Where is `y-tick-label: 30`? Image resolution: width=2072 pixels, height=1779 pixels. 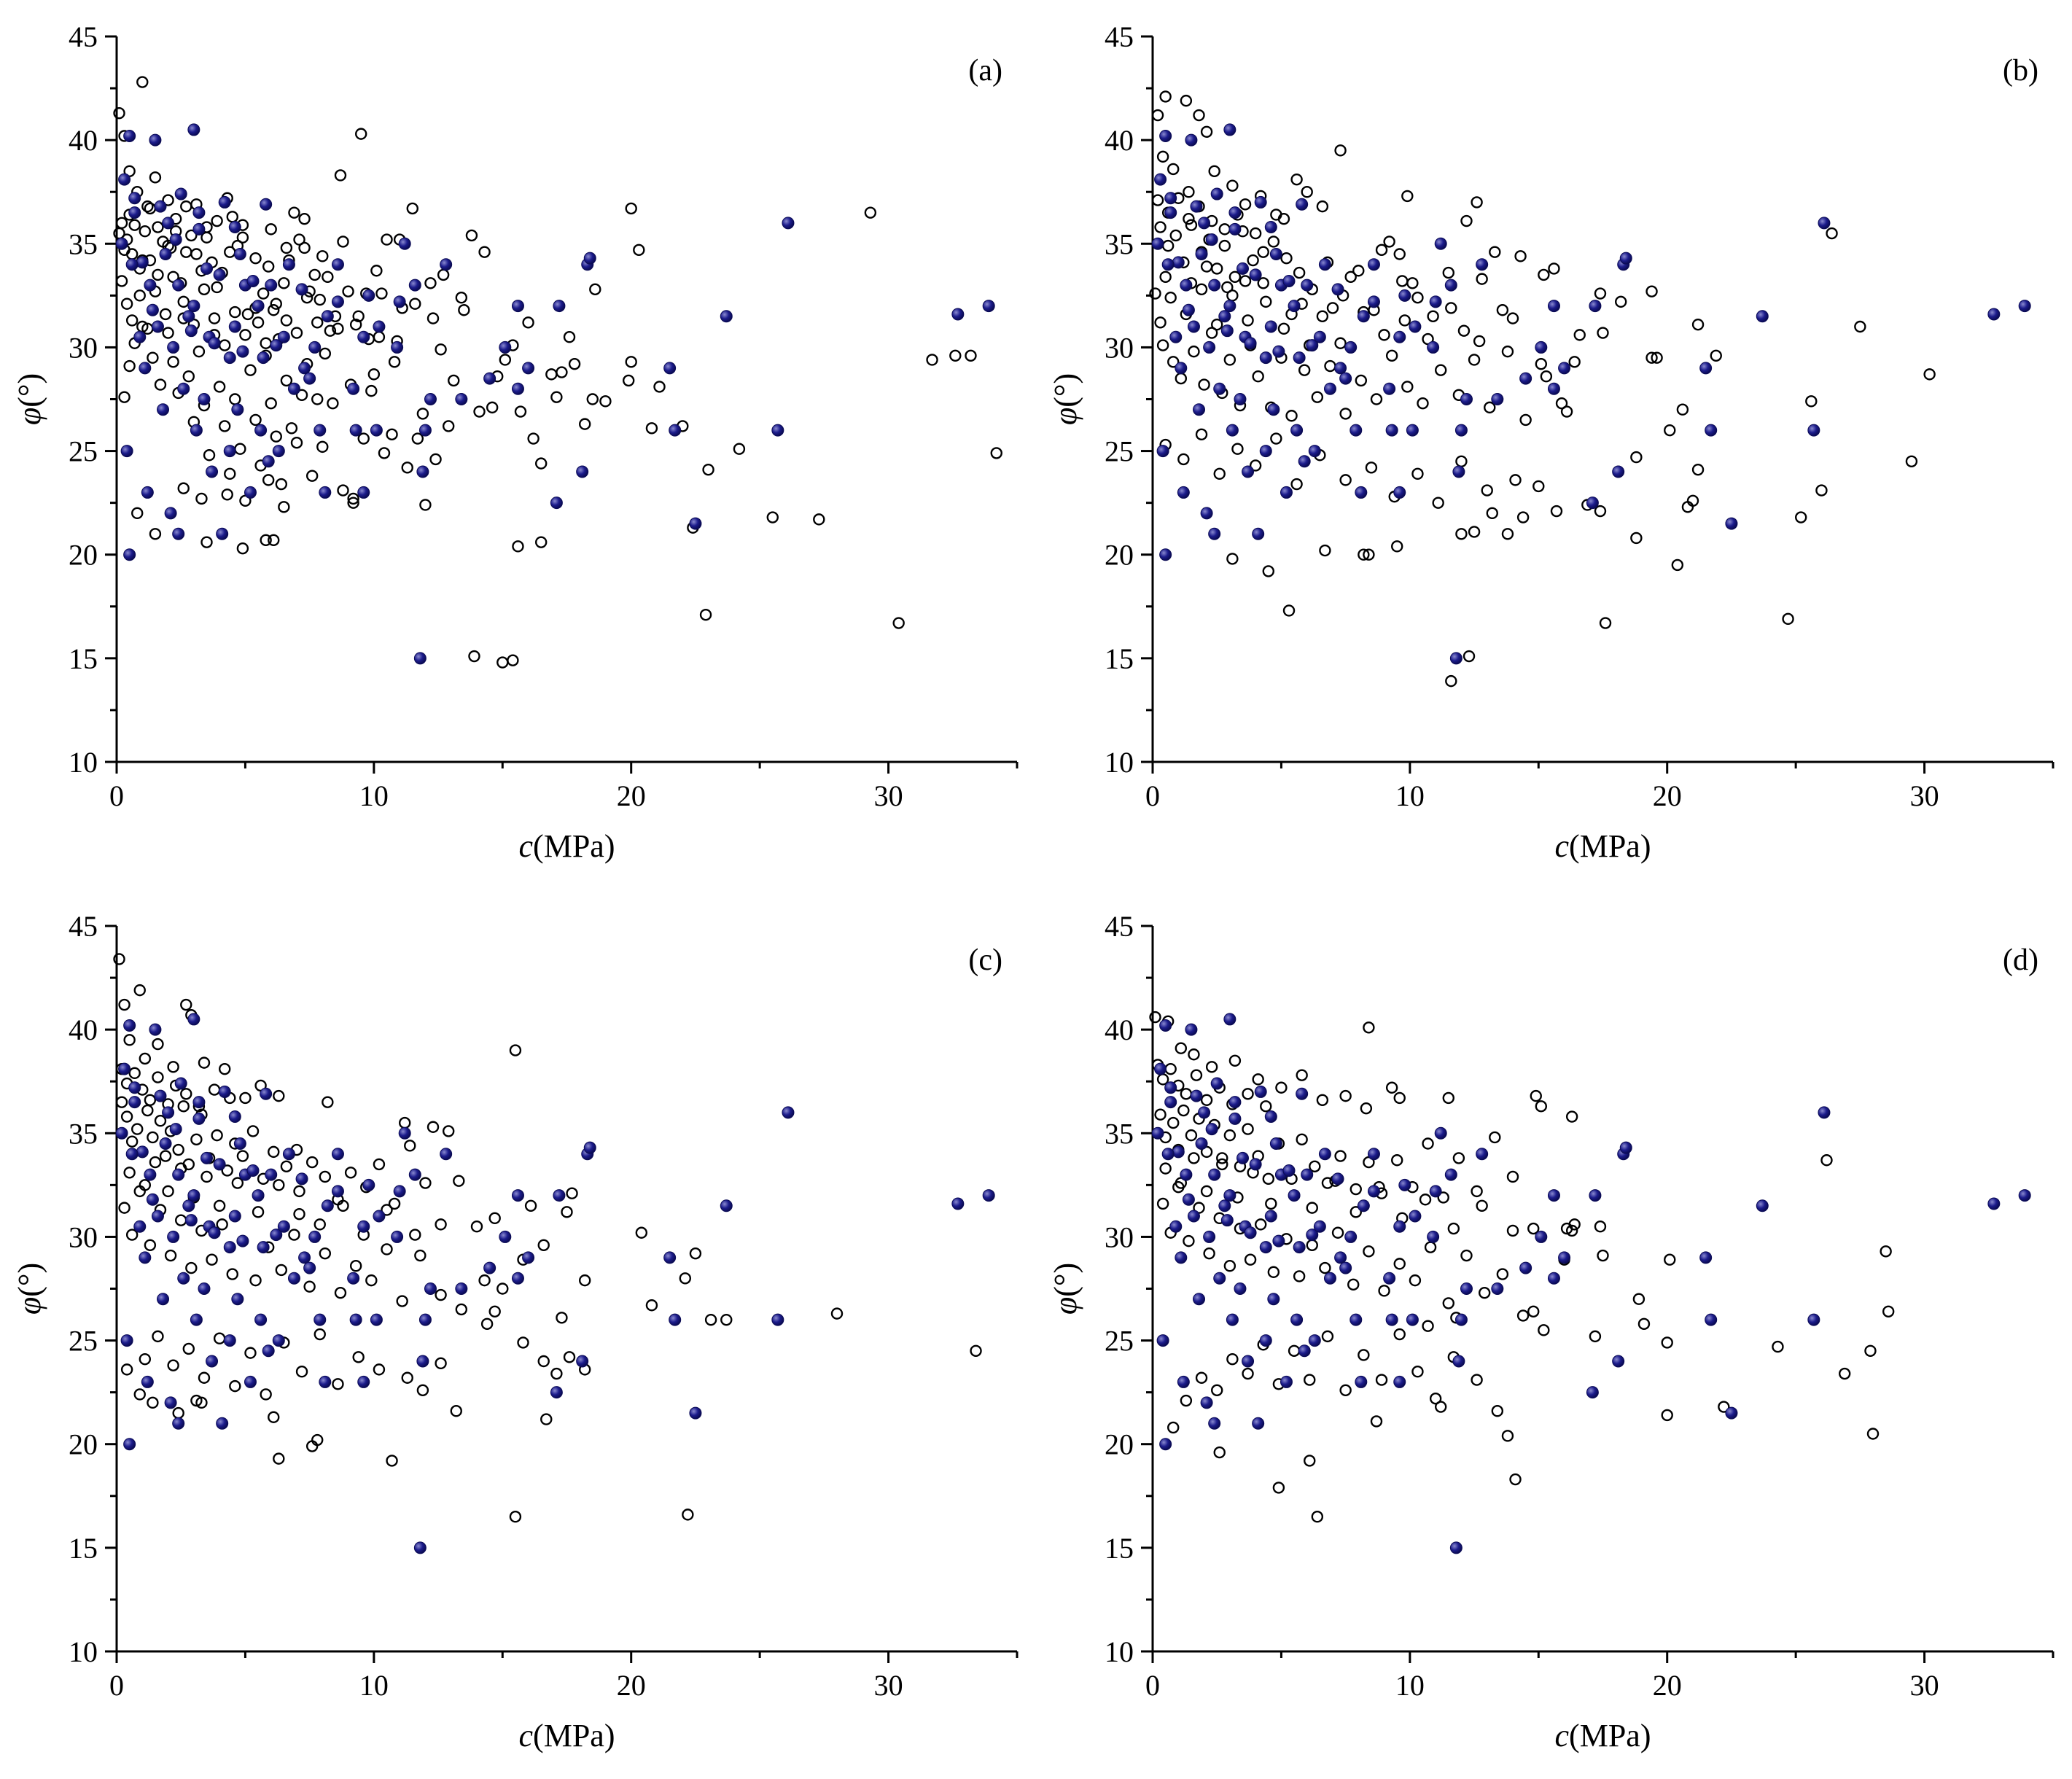
y-tick-label: 30 is located at coordinates (84, 347).